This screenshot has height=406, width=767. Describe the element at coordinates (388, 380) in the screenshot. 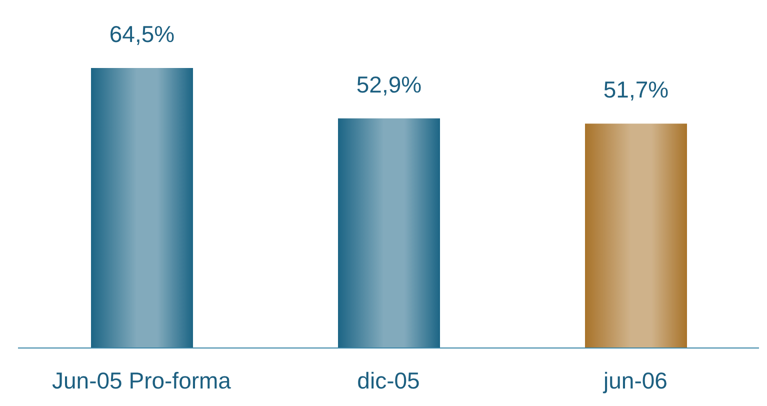

I see `x-tick-label: dic-05` at that location.